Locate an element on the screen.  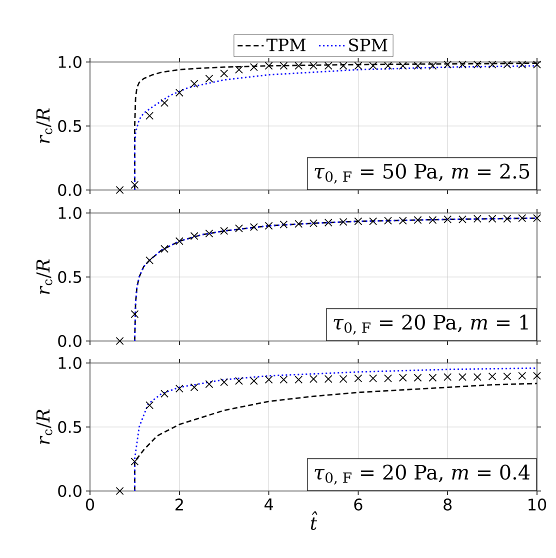
x-tick-label: 2 is located at coordinates (179, 504).